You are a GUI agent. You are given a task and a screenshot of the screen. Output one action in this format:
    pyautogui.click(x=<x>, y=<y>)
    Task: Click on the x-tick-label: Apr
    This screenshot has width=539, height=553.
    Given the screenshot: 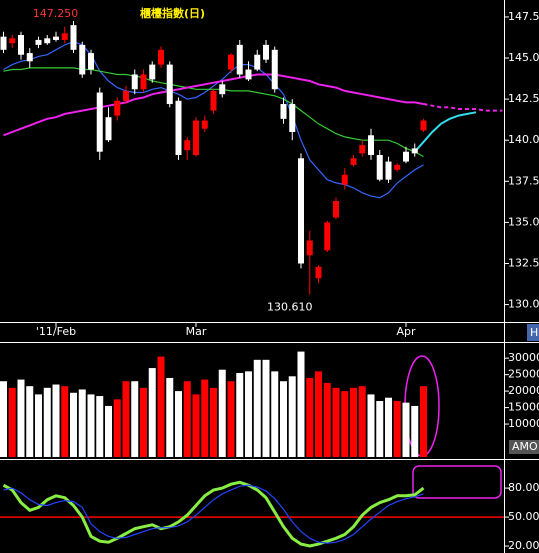 What is the action you would take?
    pyautogui.click(x=406, y=331)
    